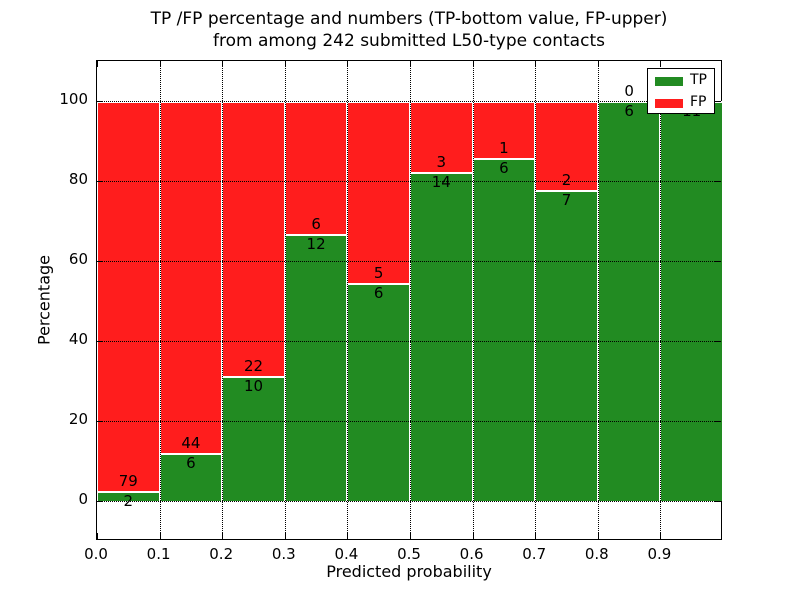 Image resolution: width=800 pixels, height=600 pixels. What do you see at coordinates (596, 554) in the screenshot?
I see `x-tick-label: 0.8` at bounding box center [596, 554].